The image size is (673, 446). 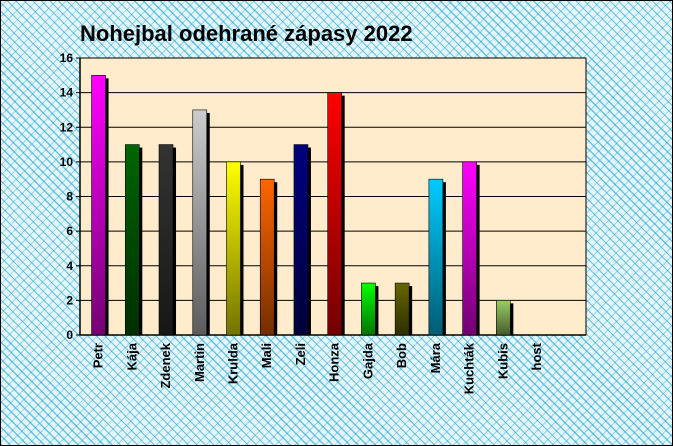 What do you see at coordinates (69, 197) in the screenshot?
I see `y-tick-label: 8` at bounding box center [69, 197].